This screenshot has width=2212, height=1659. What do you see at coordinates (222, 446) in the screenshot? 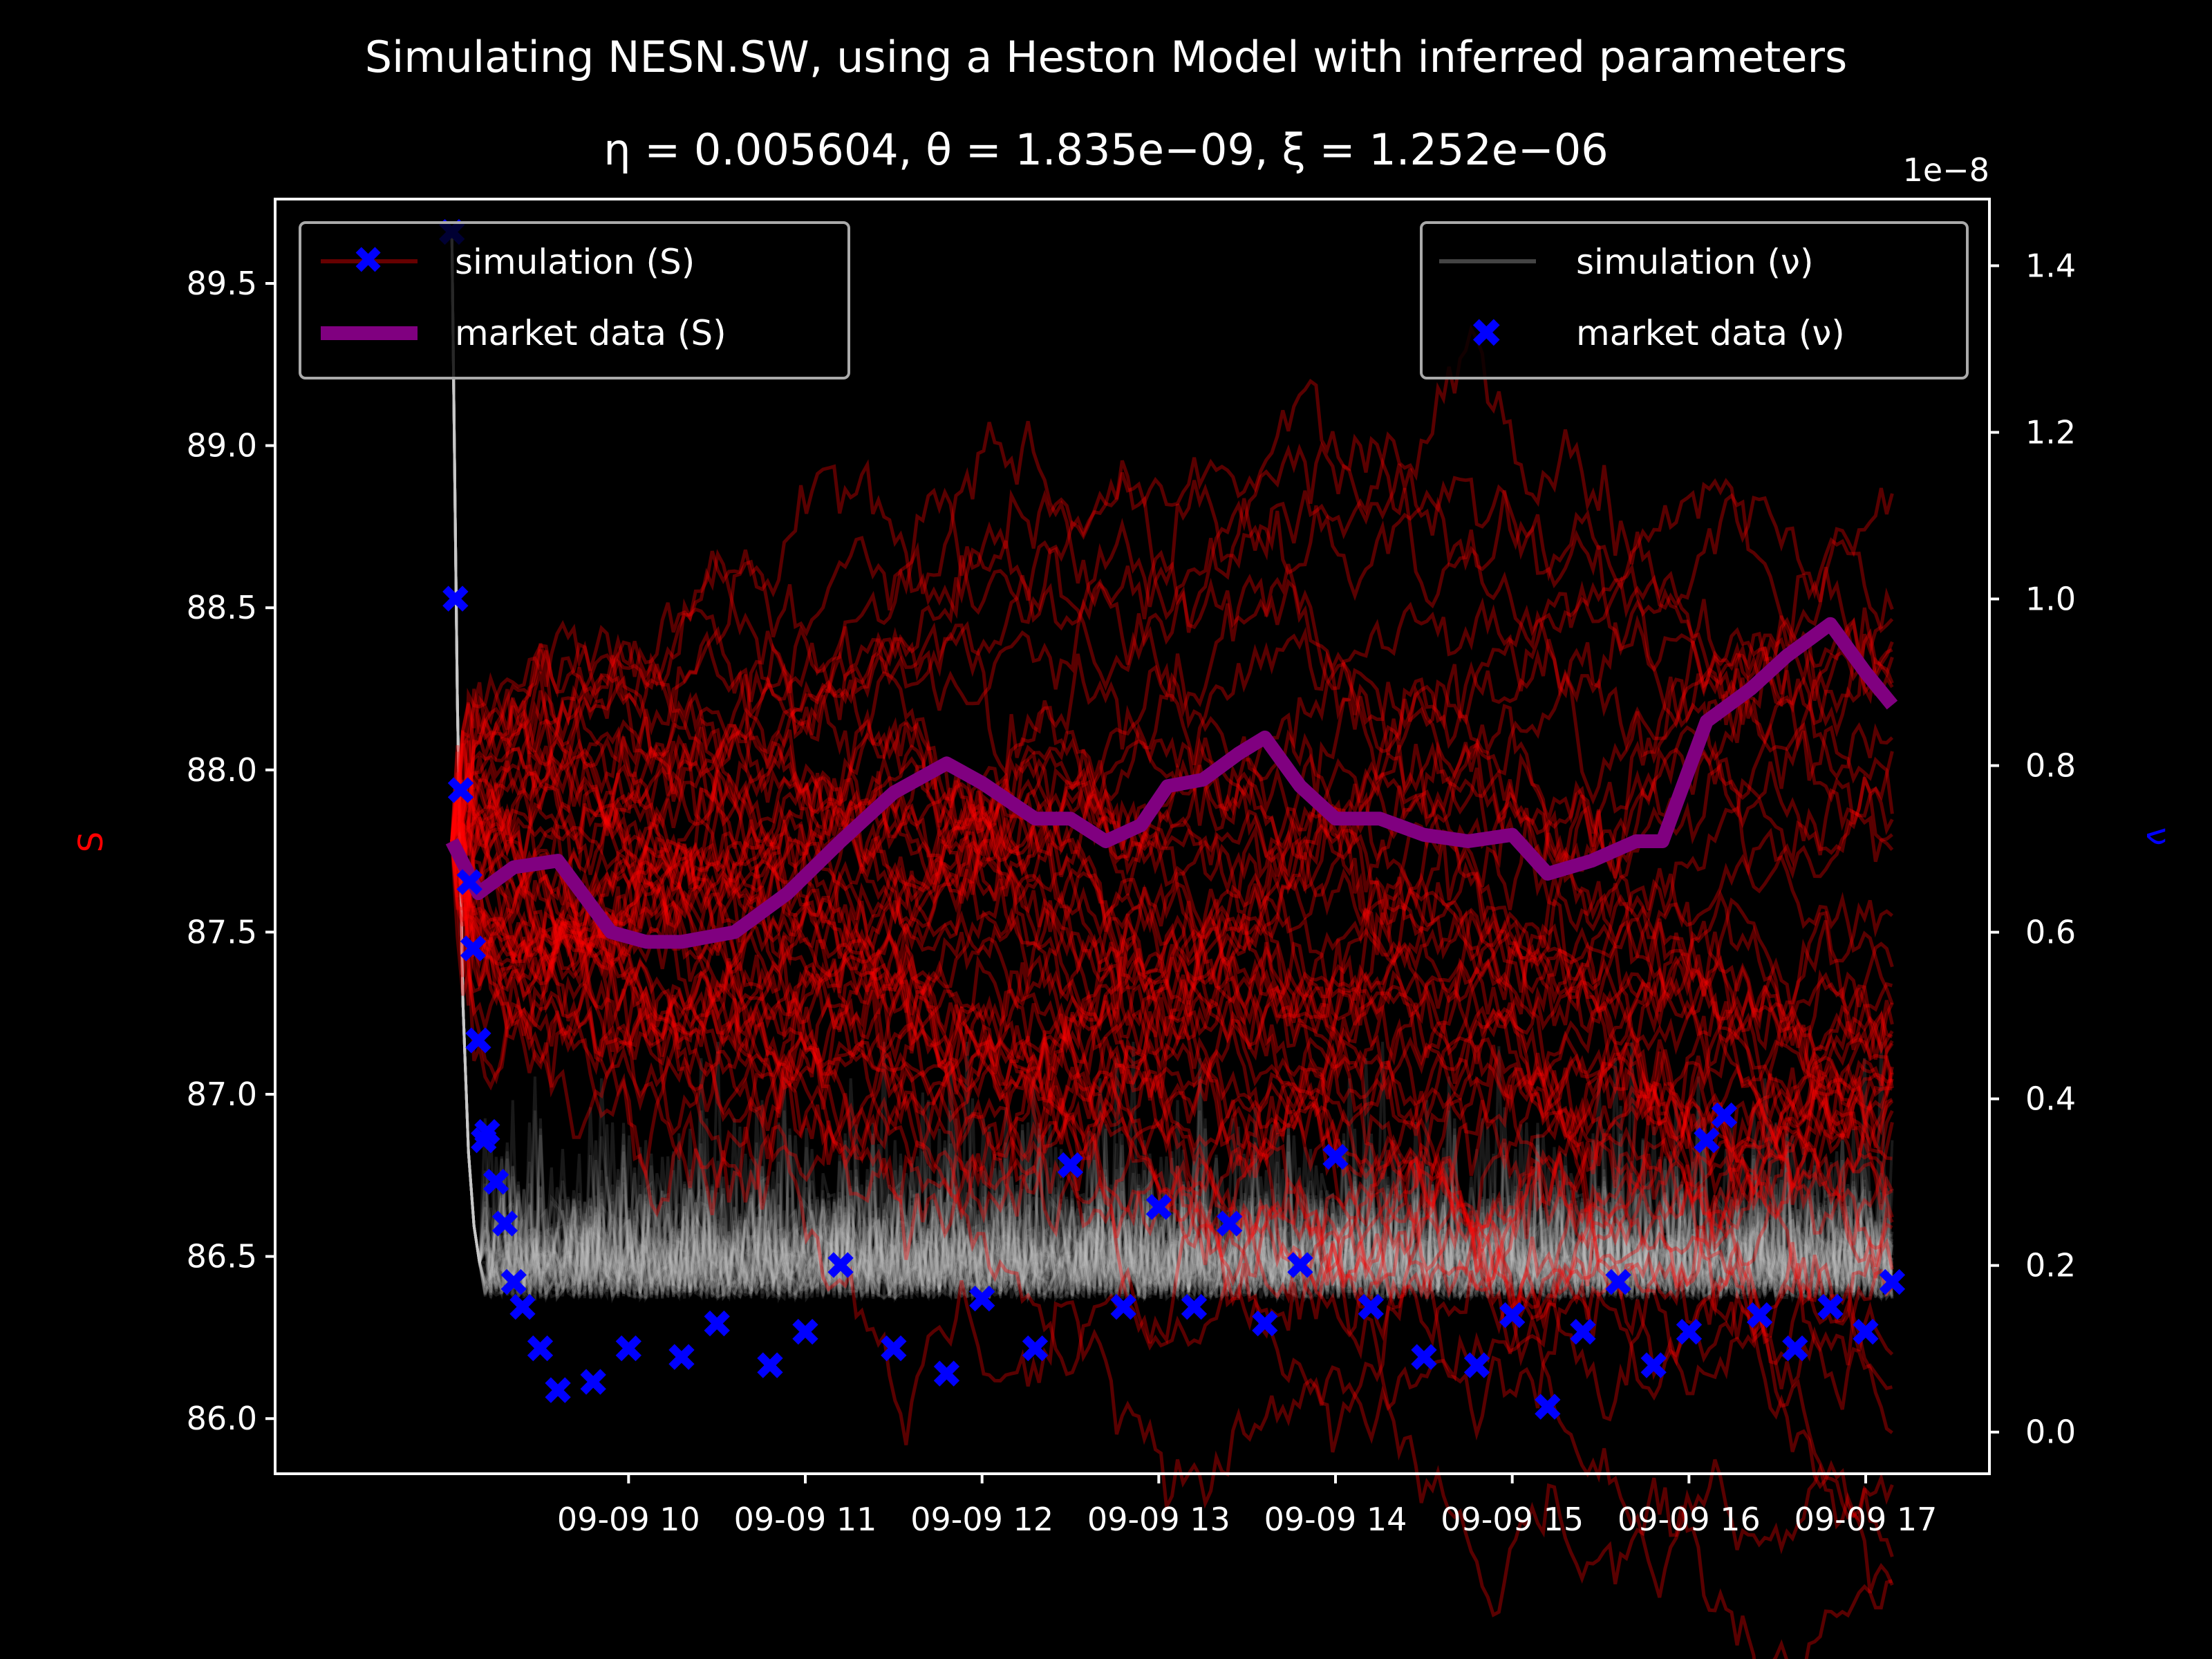
I see `left-axis-tick-label: 89.0` at bounding box center [222, 446].